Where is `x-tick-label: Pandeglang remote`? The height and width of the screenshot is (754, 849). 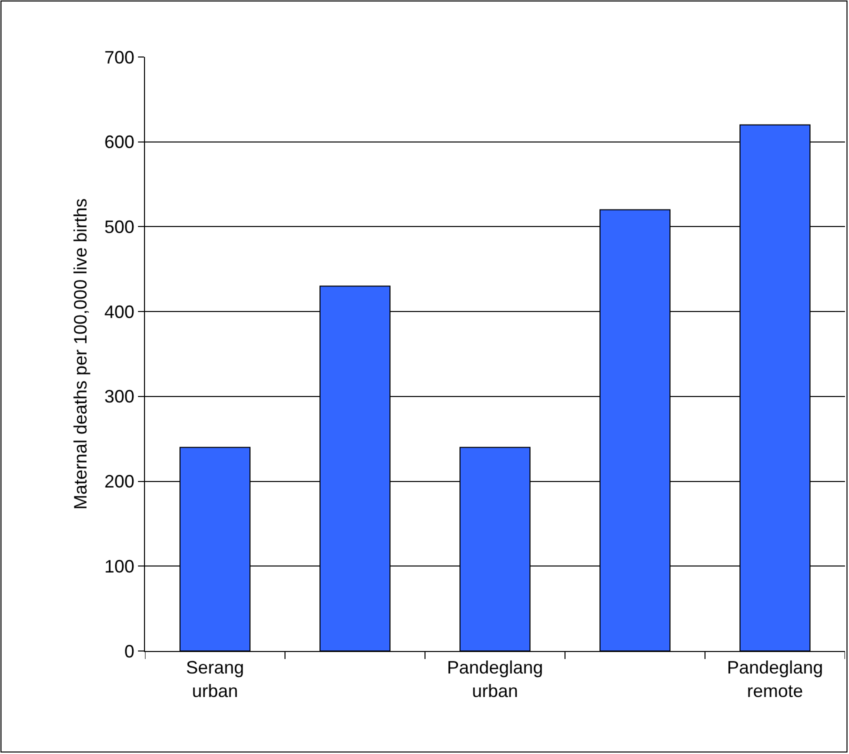 x-tick-label: Pandeglang remote is located at coordinates (775, 679).